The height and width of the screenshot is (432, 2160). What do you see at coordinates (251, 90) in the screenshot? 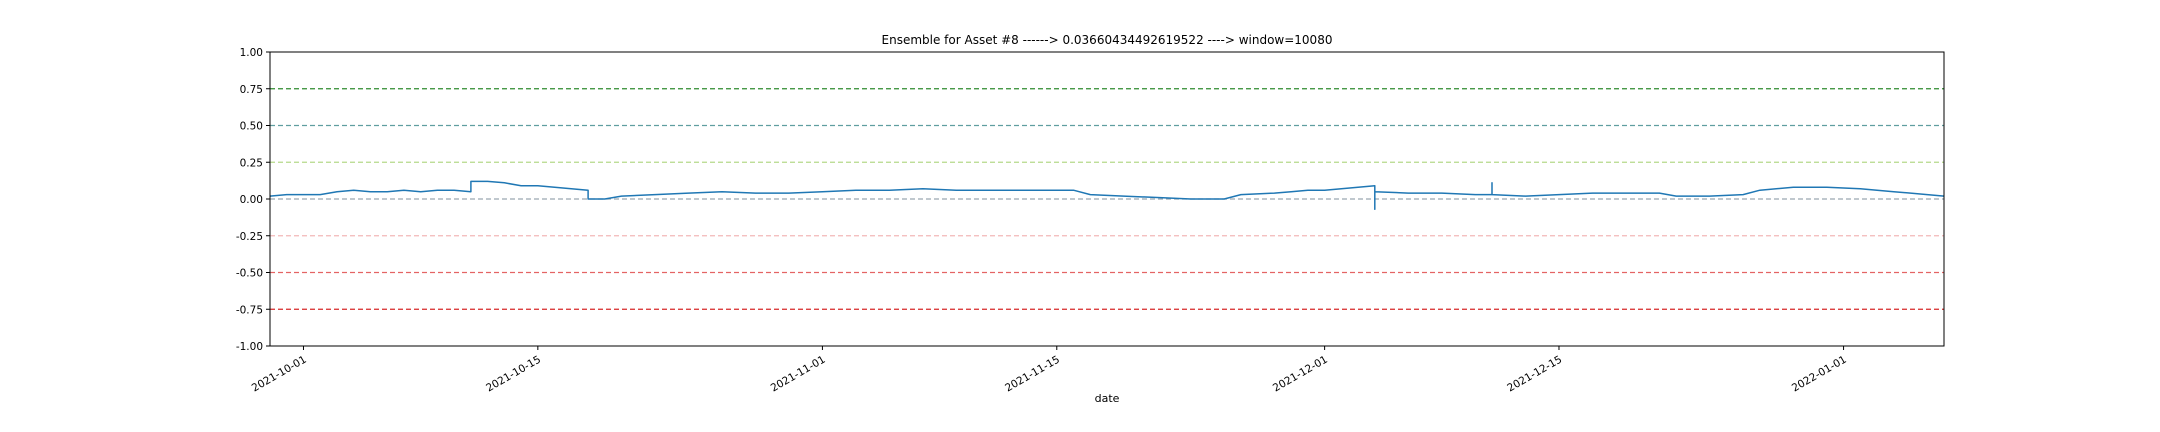
I see `y-tick-label-7: 0.75` at bounding box center [251, 90].